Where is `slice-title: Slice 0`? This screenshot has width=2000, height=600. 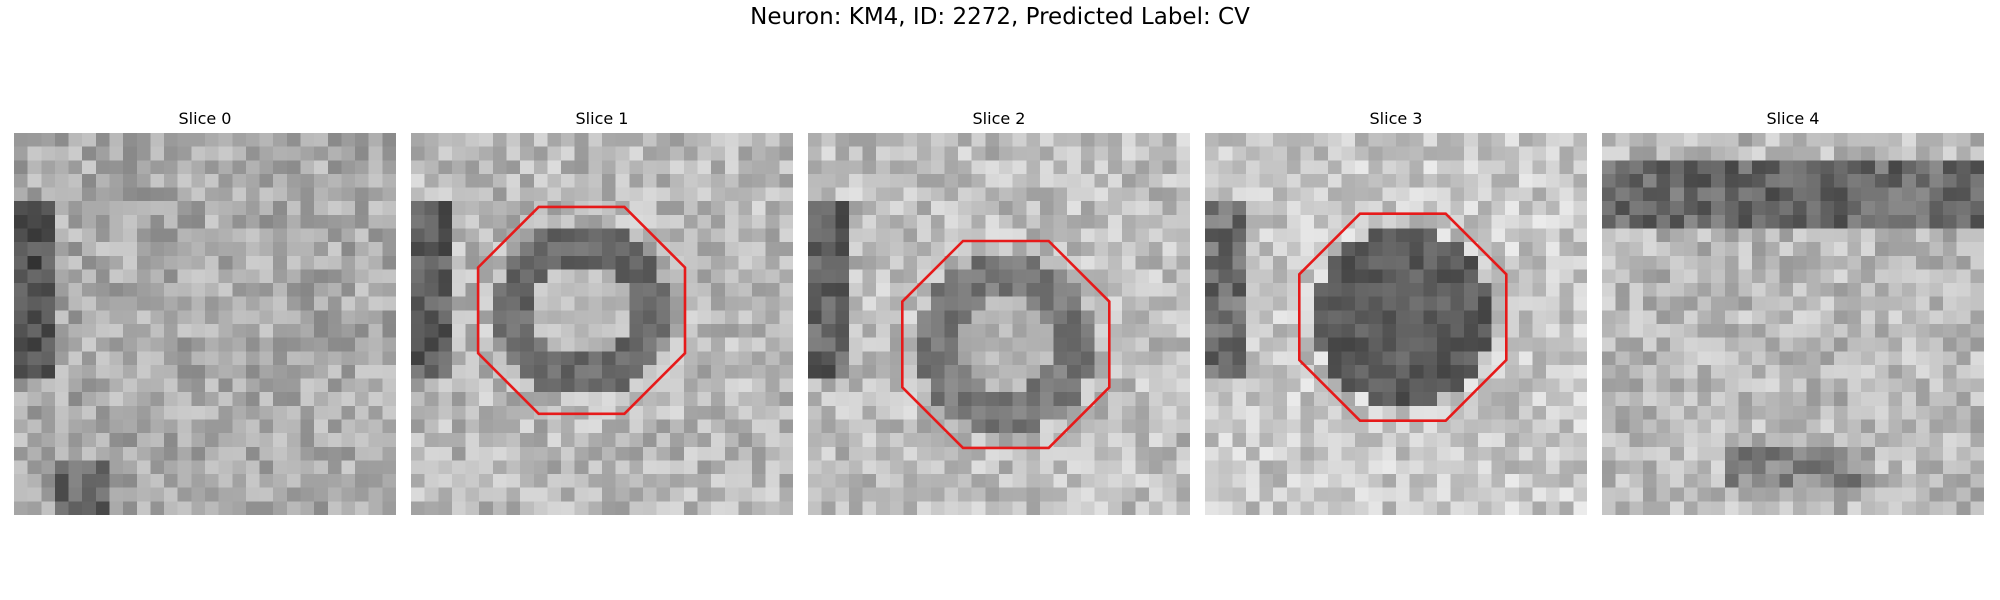
slice-title: Slice 0 is located at coordinates (205, 118).